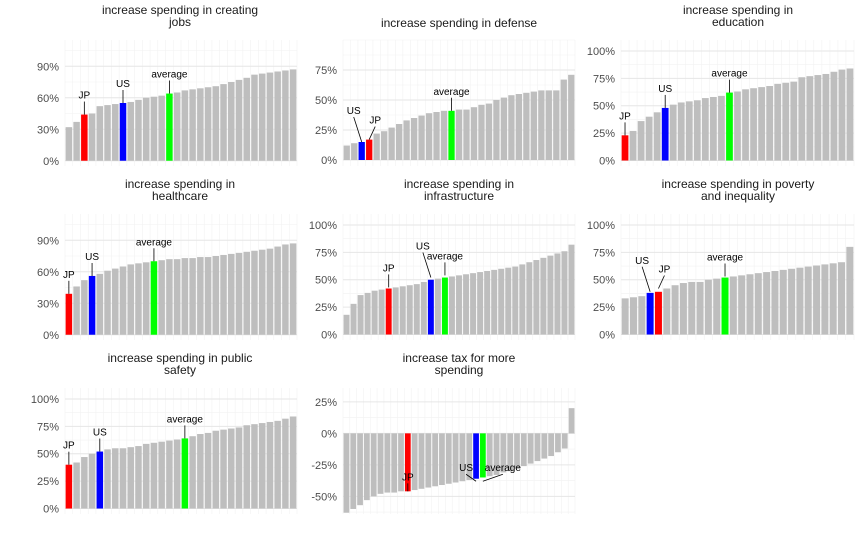 The width and height of the screenshot is (862, 546). I want to click on y-tick-label: 75%, so click(326, 71).